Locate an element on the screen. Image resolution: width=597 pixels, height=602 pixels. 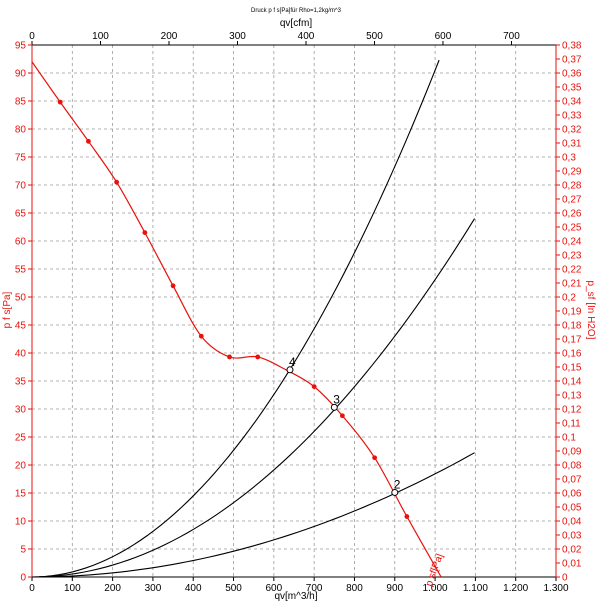
top-tick-label: 700 is located at coordinates (511, 36).